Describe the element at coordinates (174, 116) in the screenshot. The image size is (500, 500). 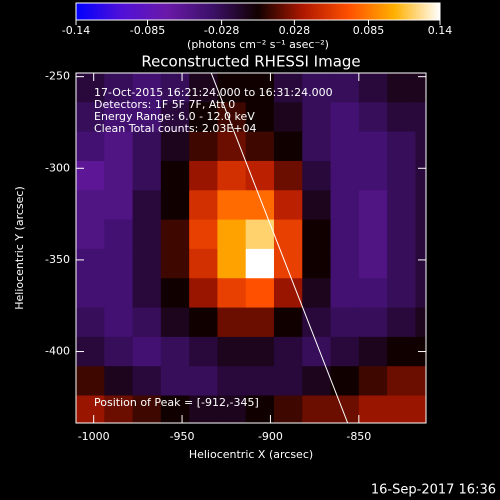
I see `annotation: Energy Range: 6.0 - 12.0 keV` at that location.